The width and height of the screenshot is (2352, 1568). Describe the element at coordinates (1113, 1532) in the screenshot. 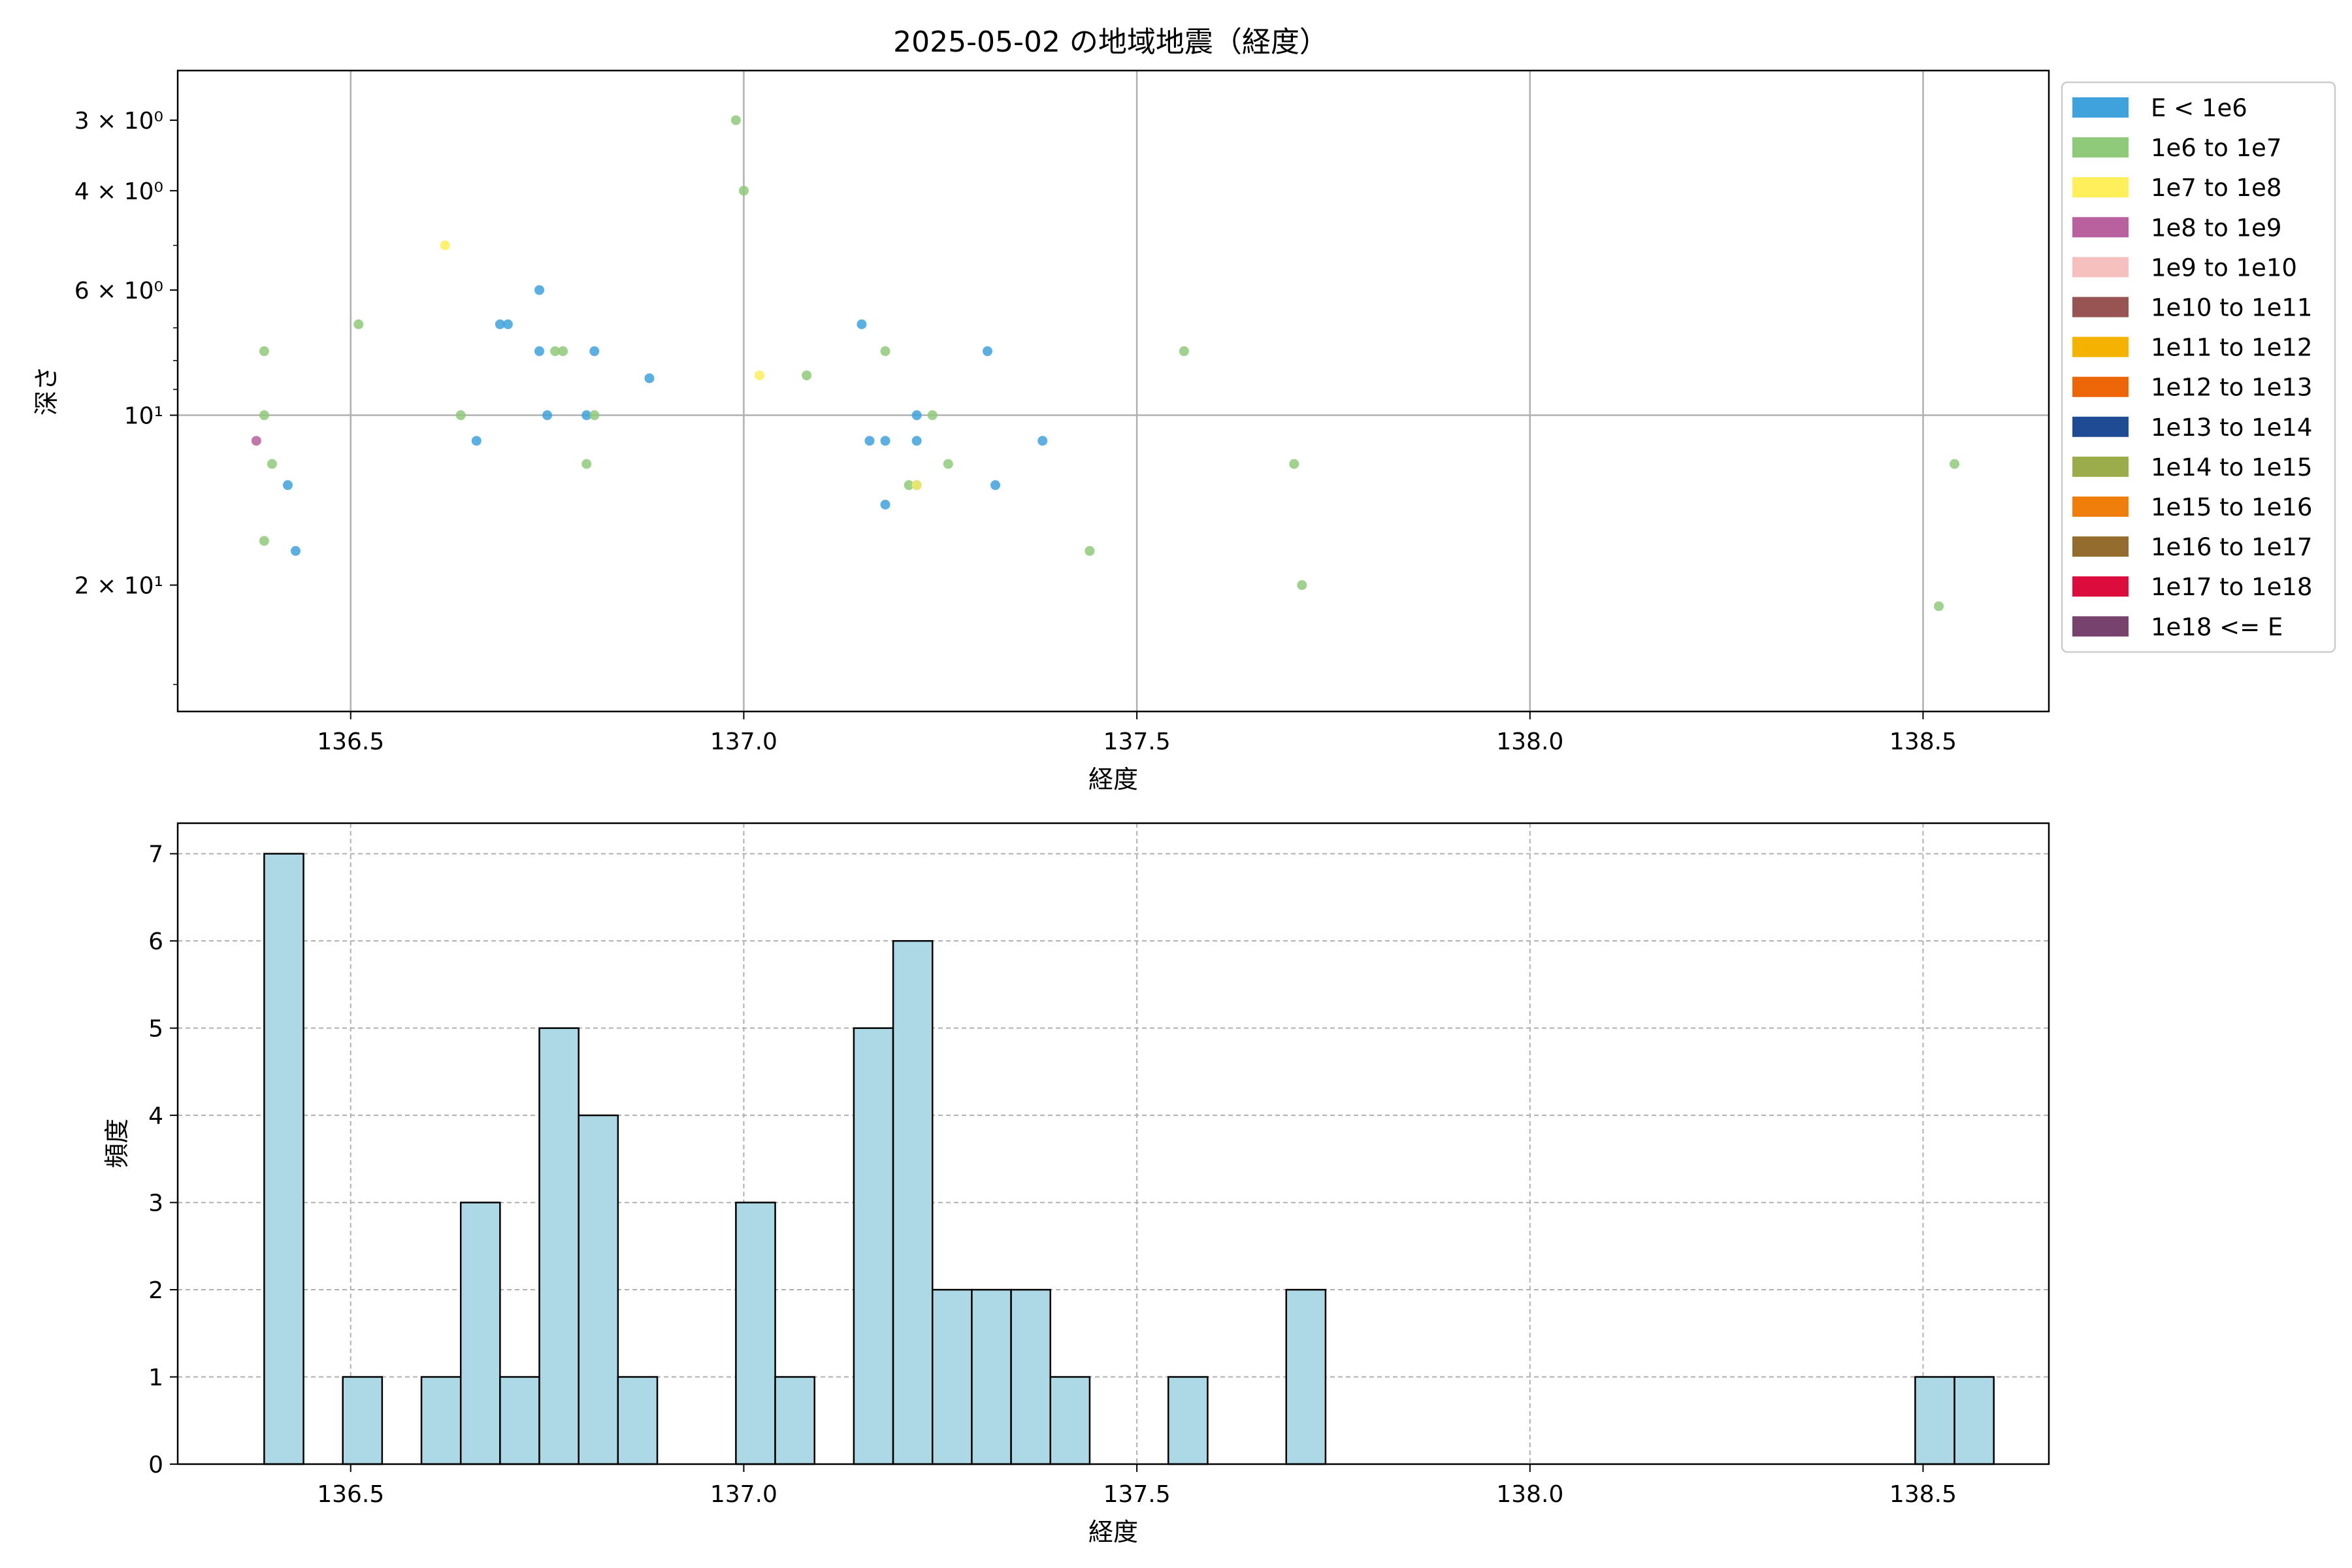

I see `histogram-x-axis-label: 経度` at that location.